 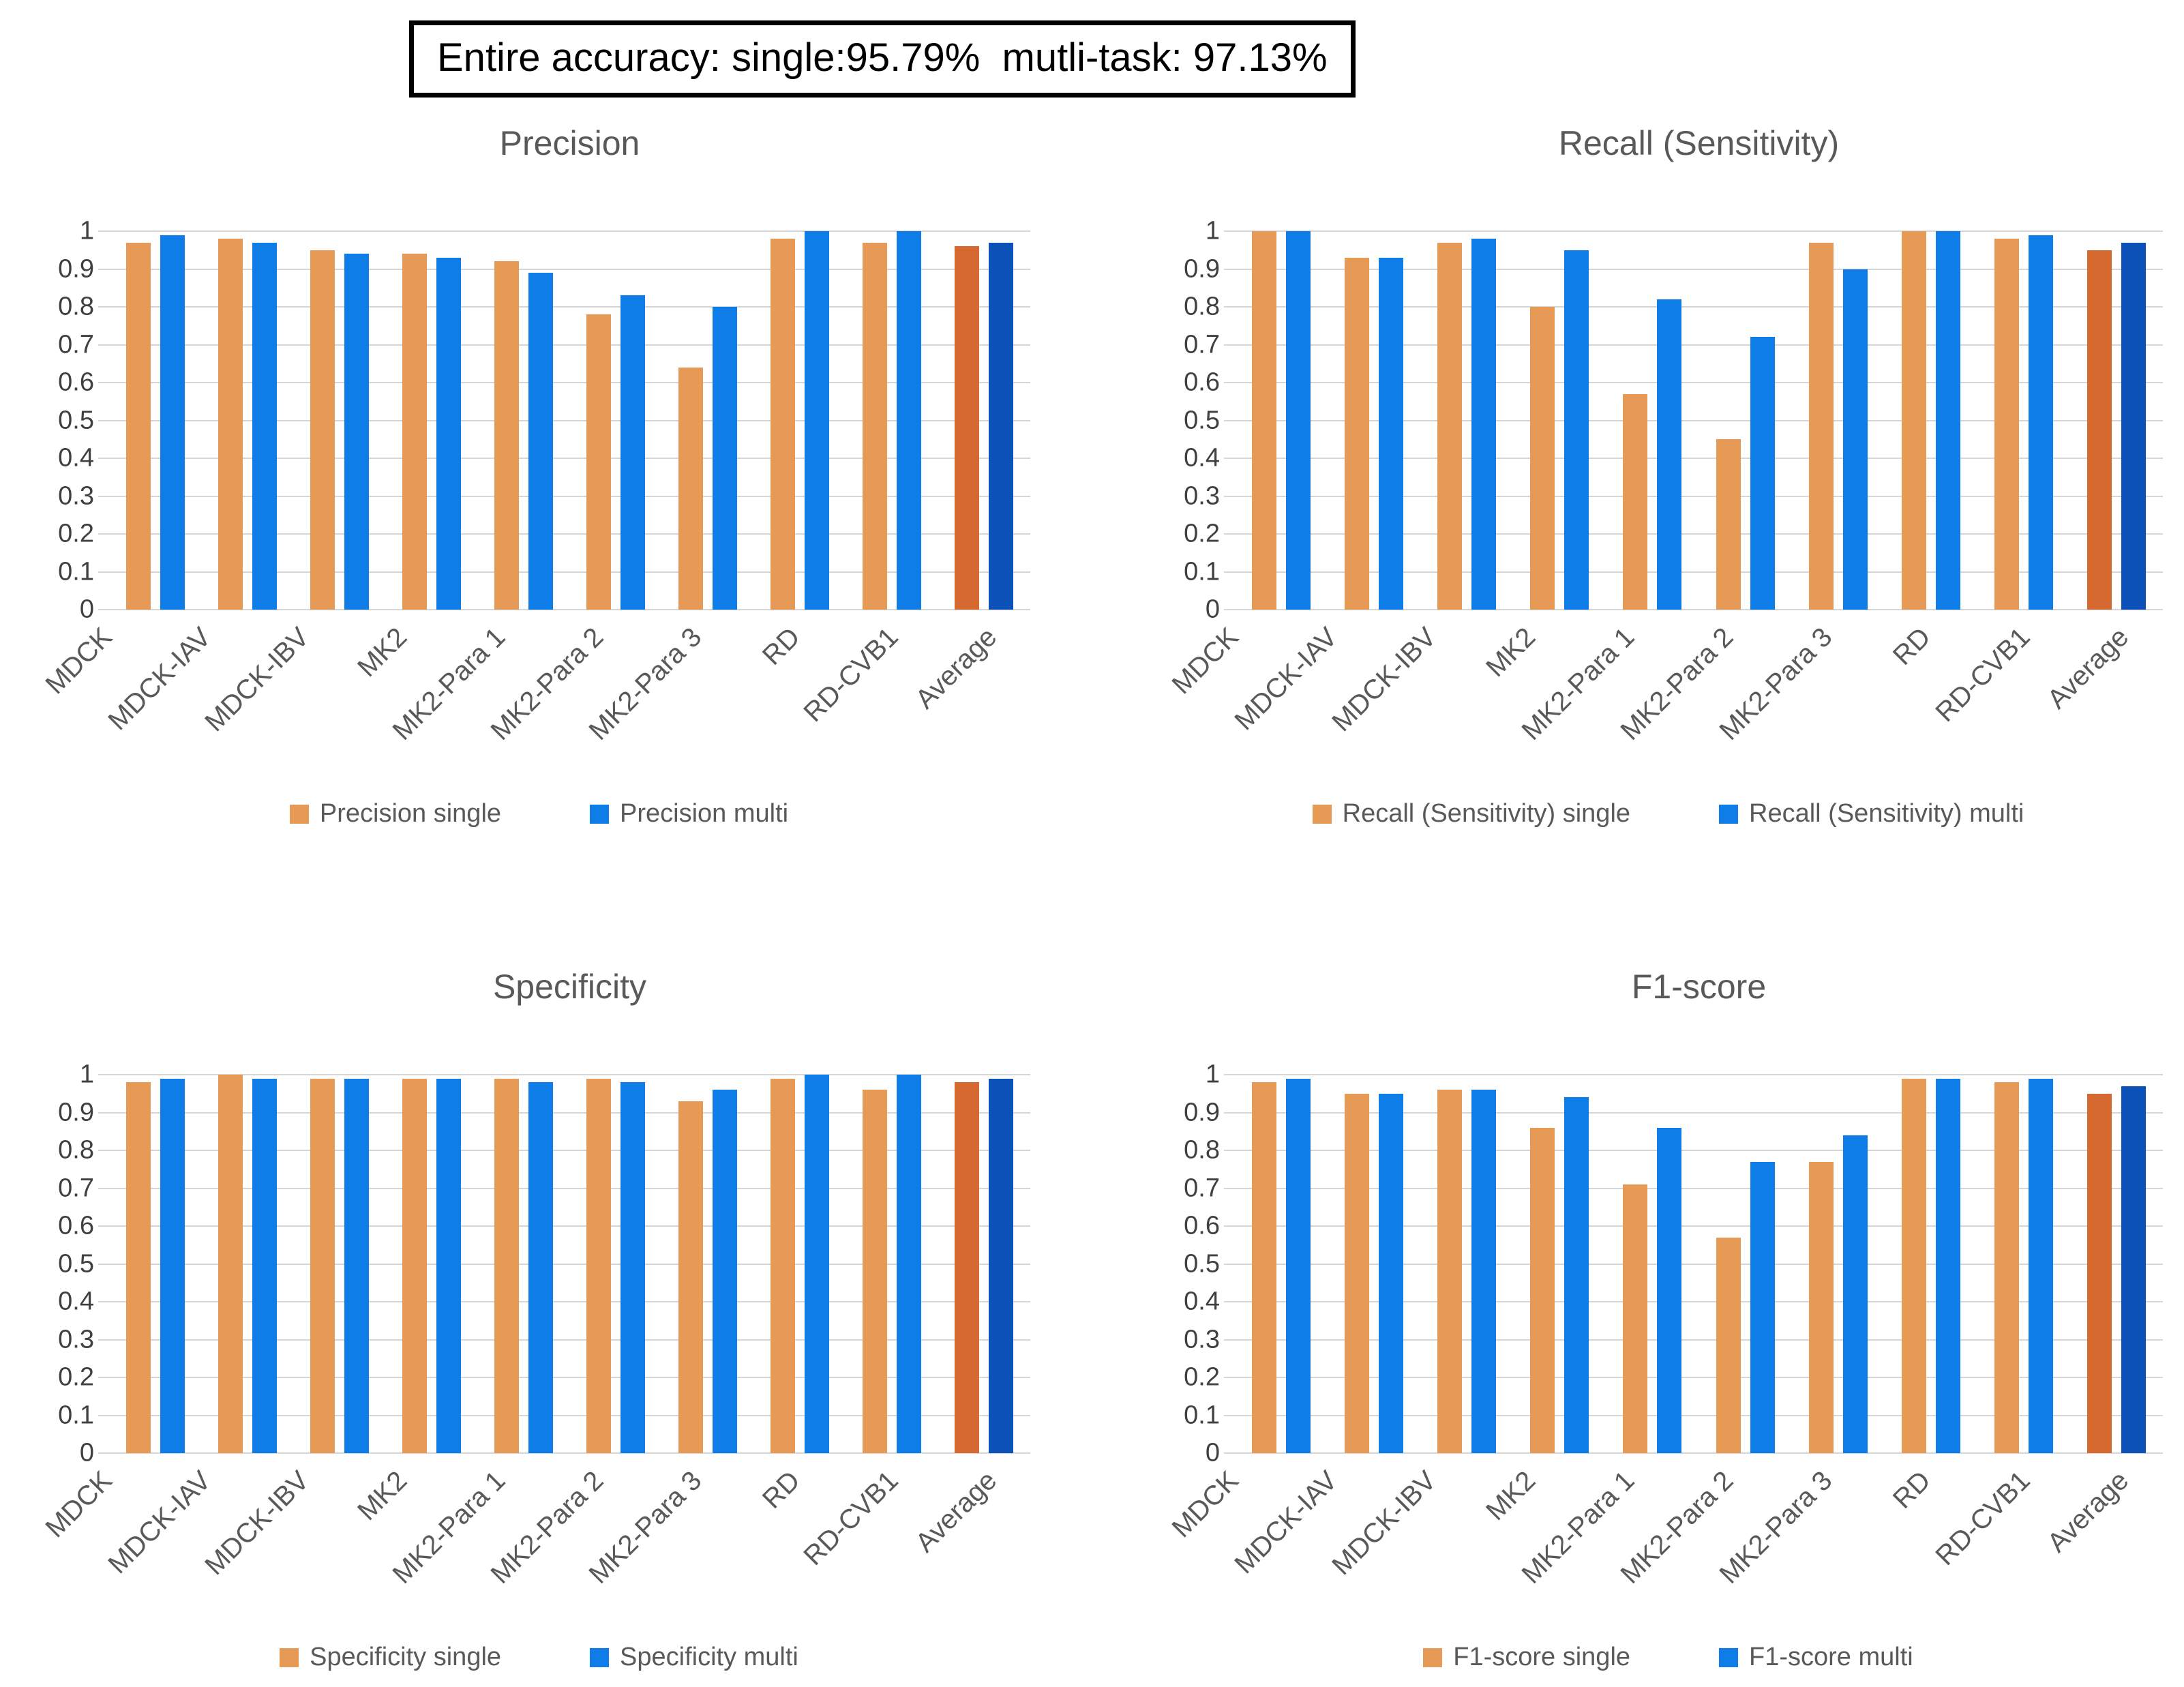 What do you see at coordinates (694, 1657) in the screenshot?
I see `legend-item-multi: Specificity multi` at bounding box center [694, 1657].